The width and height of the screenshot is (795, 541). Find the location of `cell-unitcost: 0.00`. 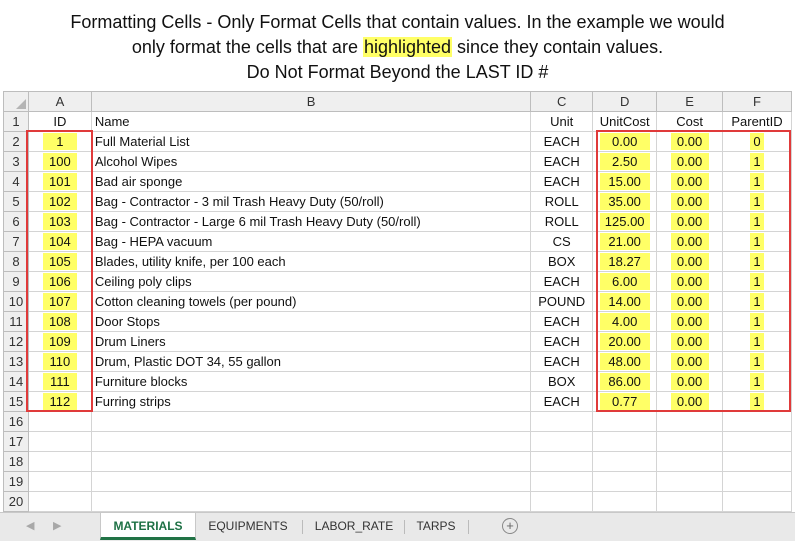

cell-unitcost: 0.00 is located at coordinates (625, 141).